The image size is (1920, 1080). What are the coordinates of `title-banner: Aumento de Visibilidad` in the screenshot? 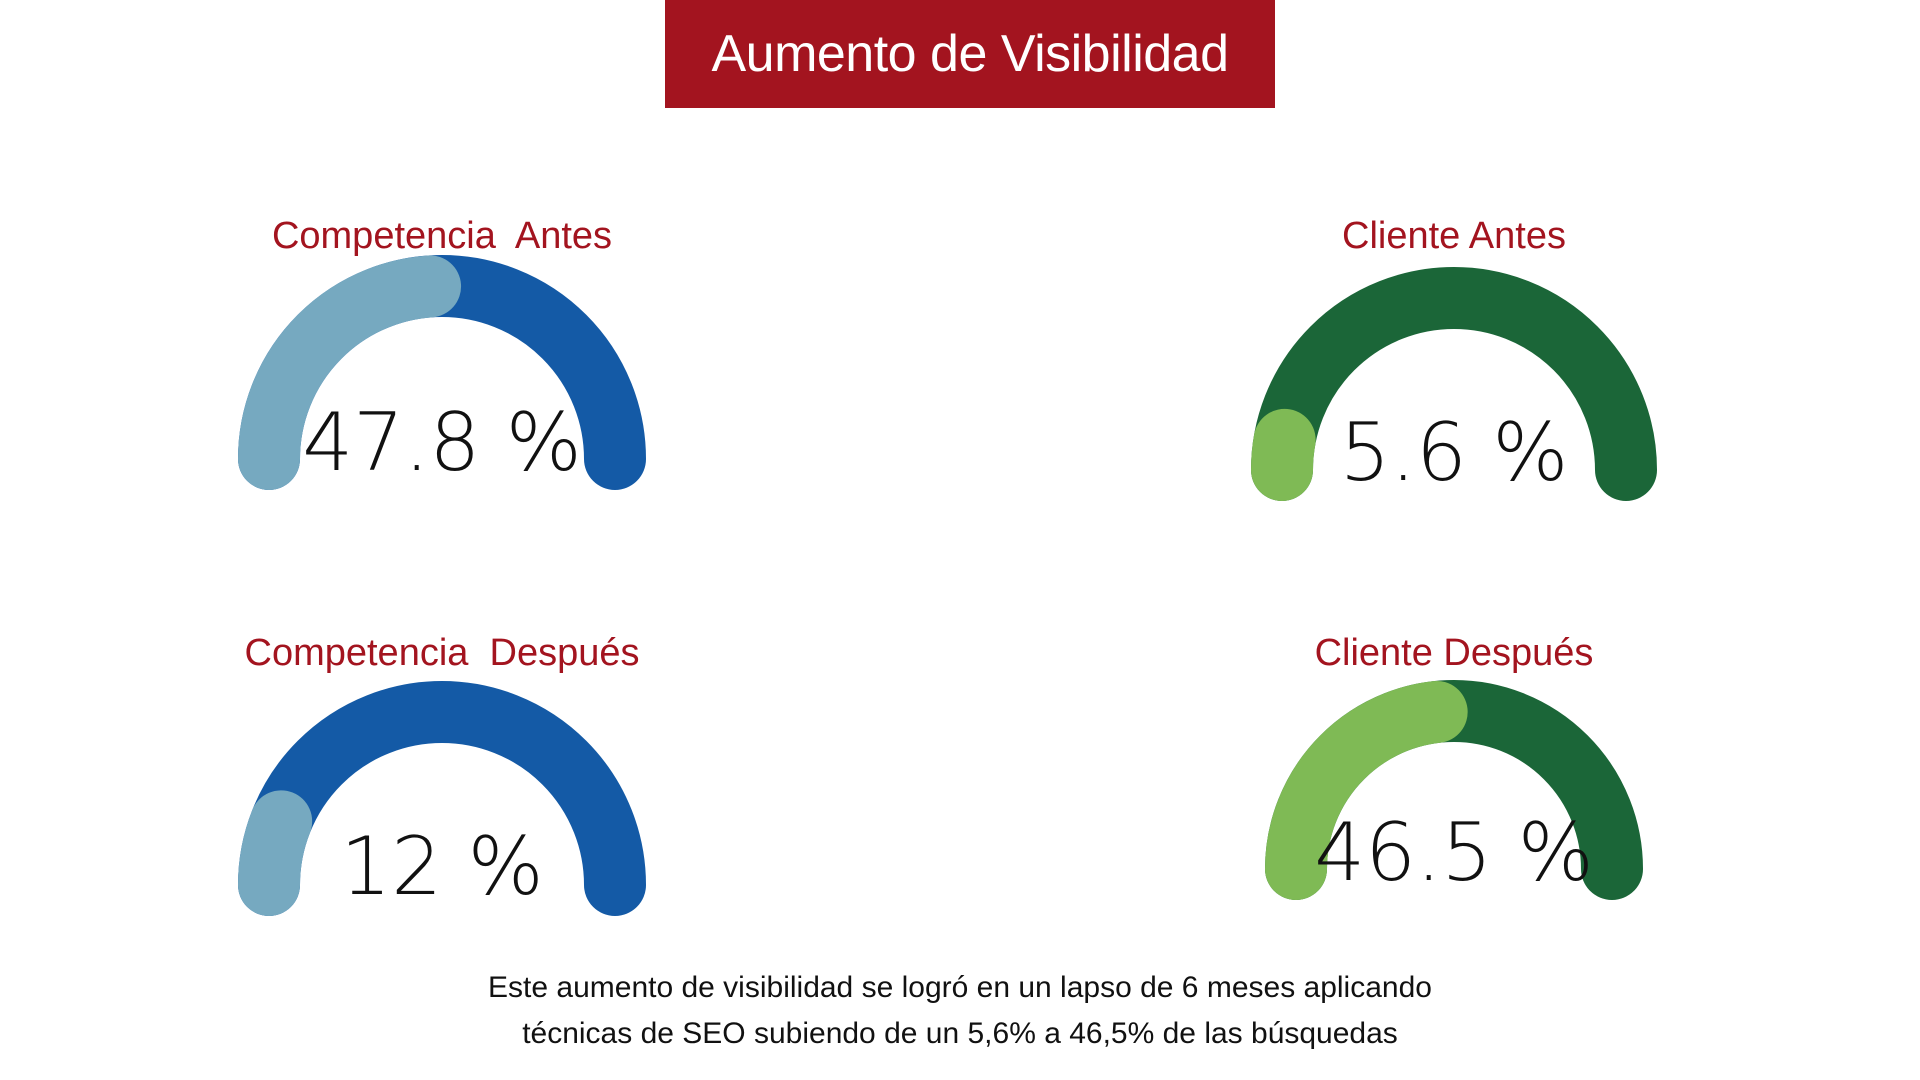 It's located at (970, 54).